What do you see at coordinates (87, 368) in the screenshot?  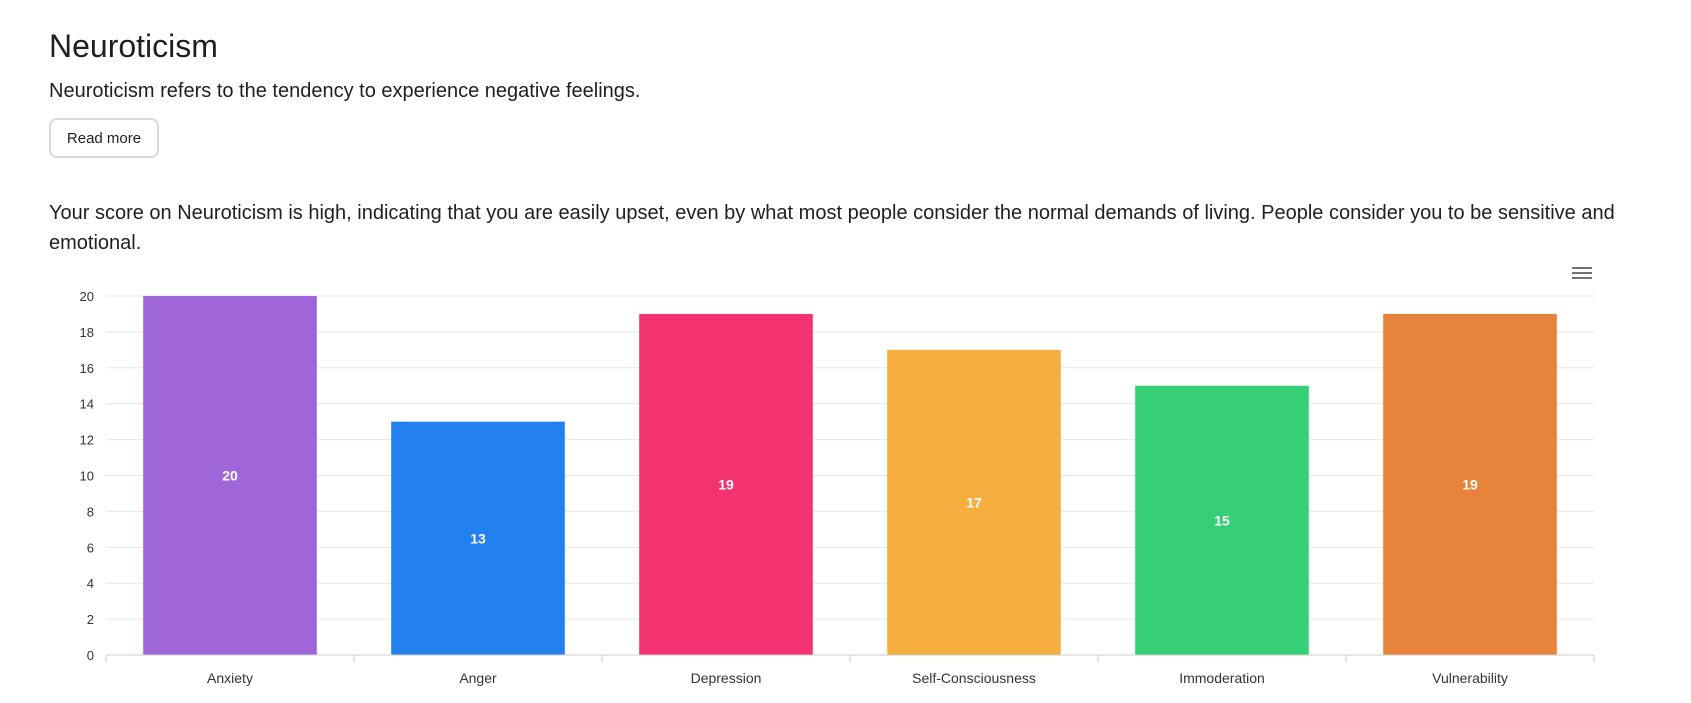 I see `y-tick-label: 16` at bounding box center [87, 368].